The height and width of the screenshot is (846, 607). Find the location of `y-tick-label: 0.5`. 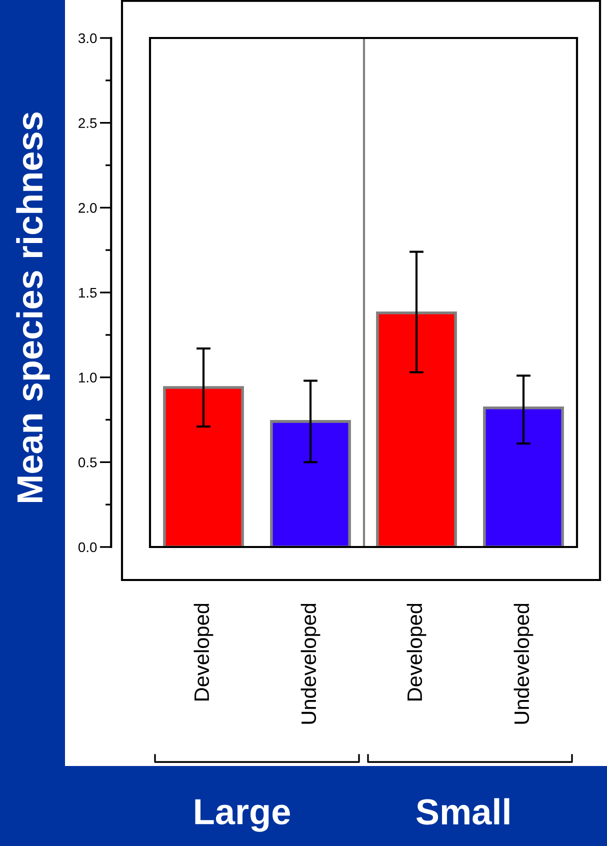

y-tick-label: 0.5 is located at coordinates (87, 463).